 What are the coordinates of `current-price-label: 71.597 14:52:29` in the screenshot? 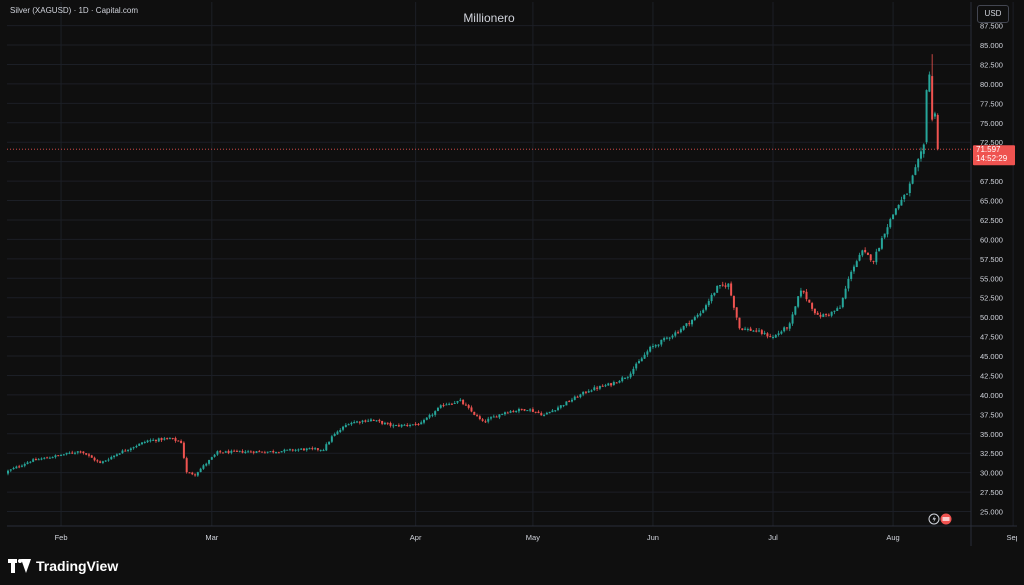 It's located at (994, 155).